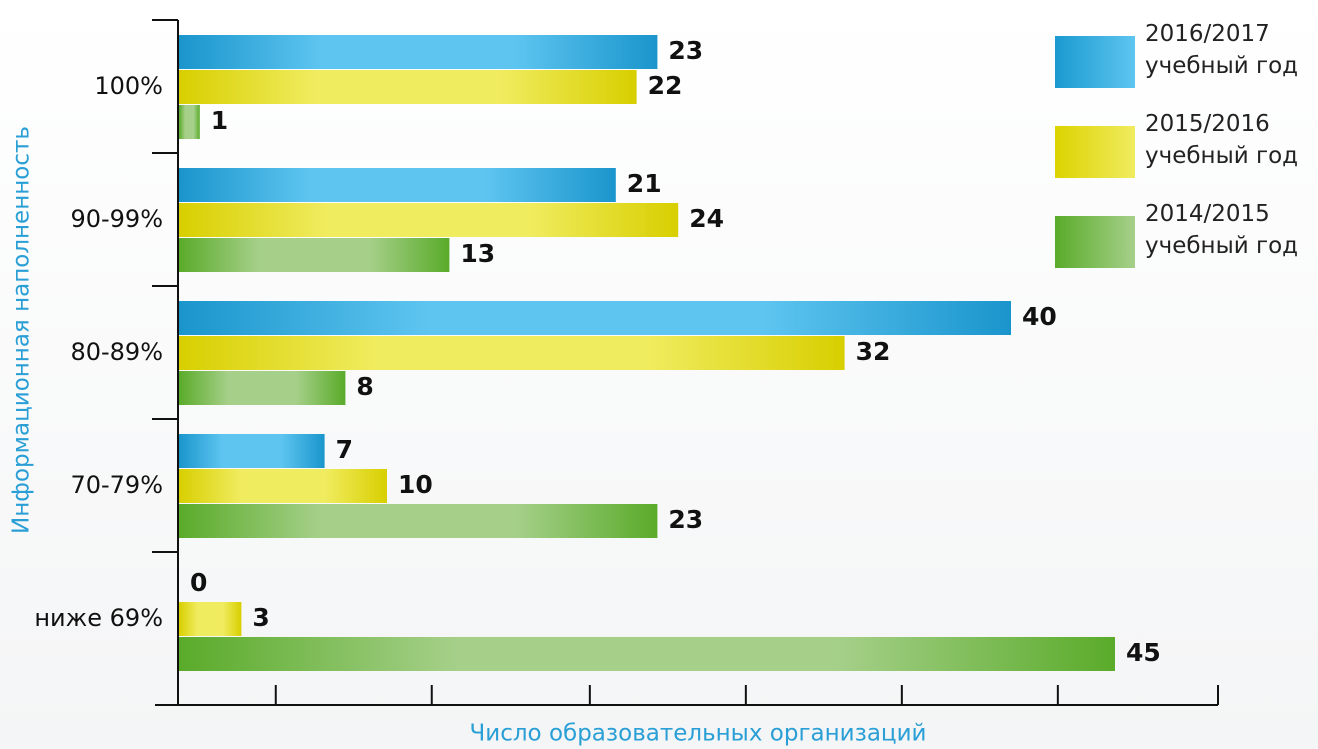 The height and width of the screenshot is (749, 1318). Describe the element at coordinates (98, 618) in the screenshot. I see `y-tick-label: ниже 69%` at that location.